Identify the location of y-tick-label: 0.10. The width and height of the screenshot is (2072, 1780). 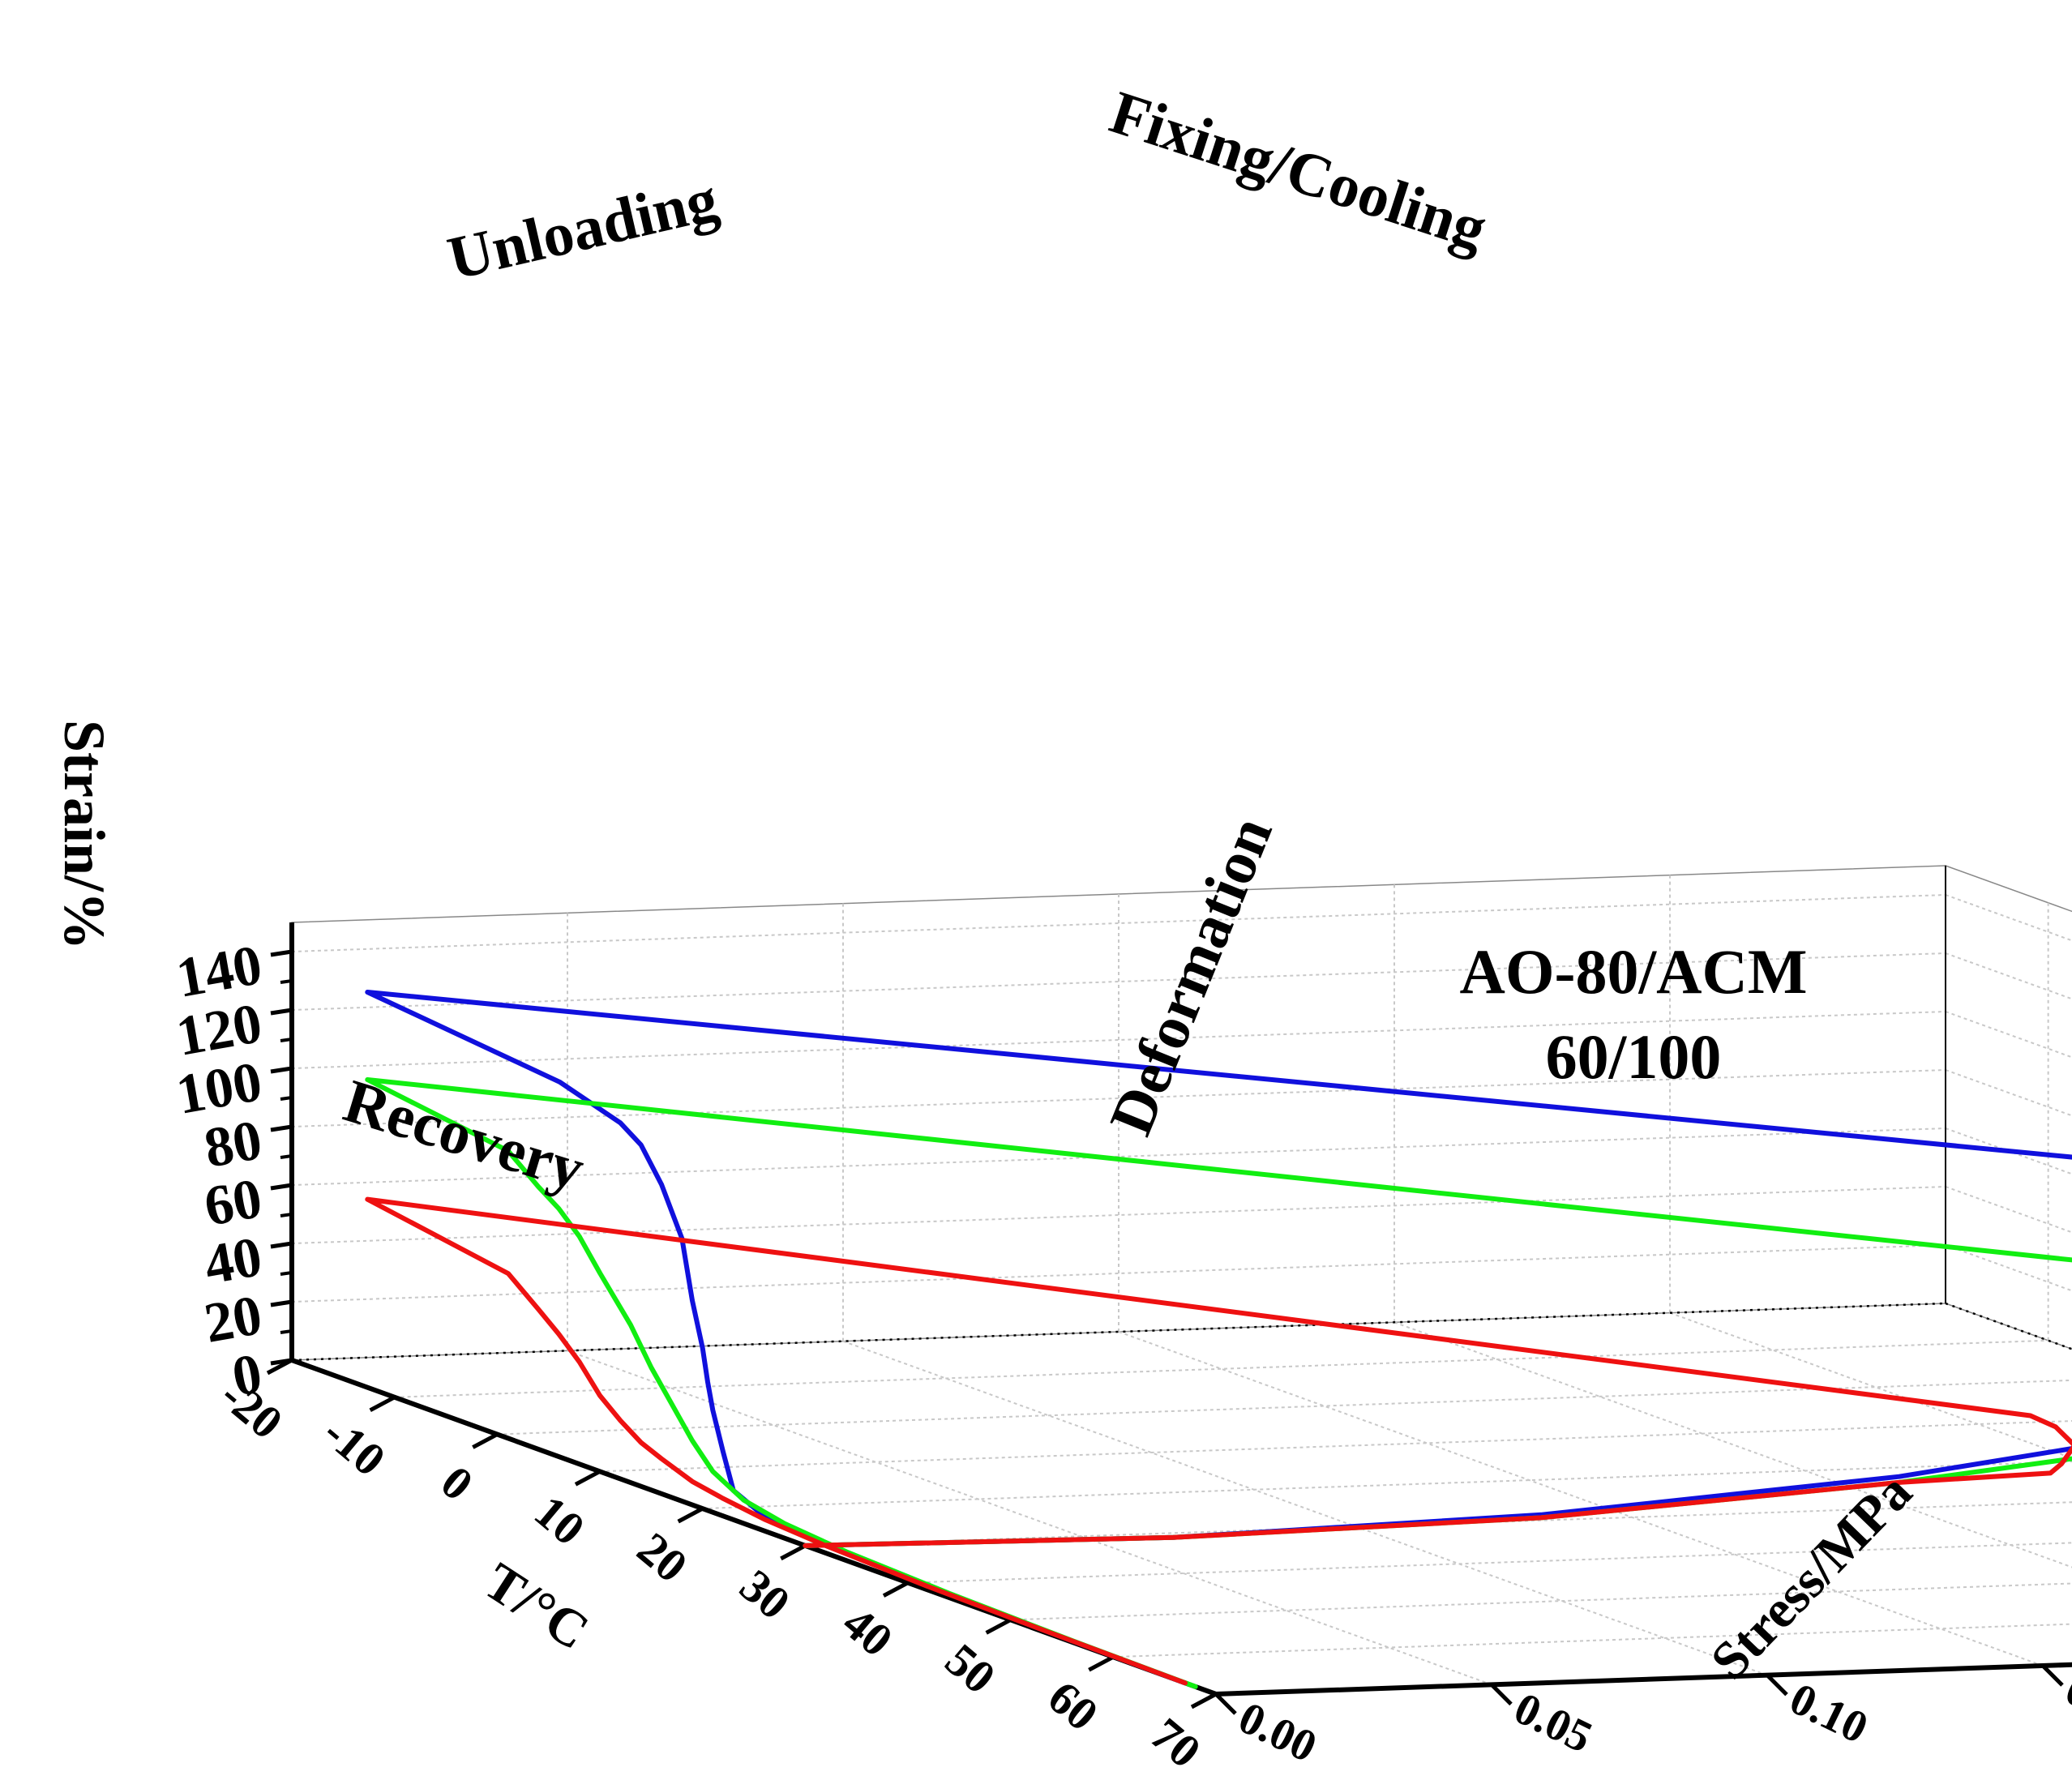
(1829, 1714).